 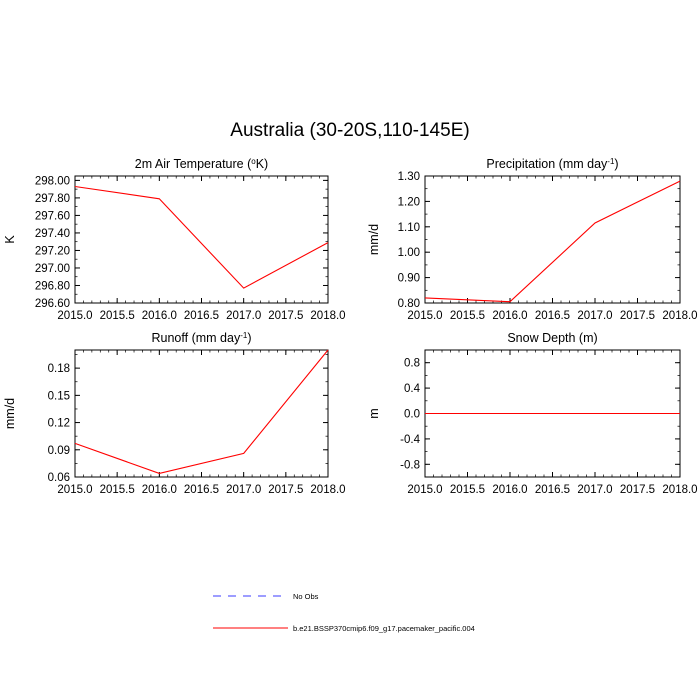 What do you see at coordinates (201, 490) in the screenshot?
I see `panel-3-xtick-label: 2016.5` at bounding box center [201, 490].